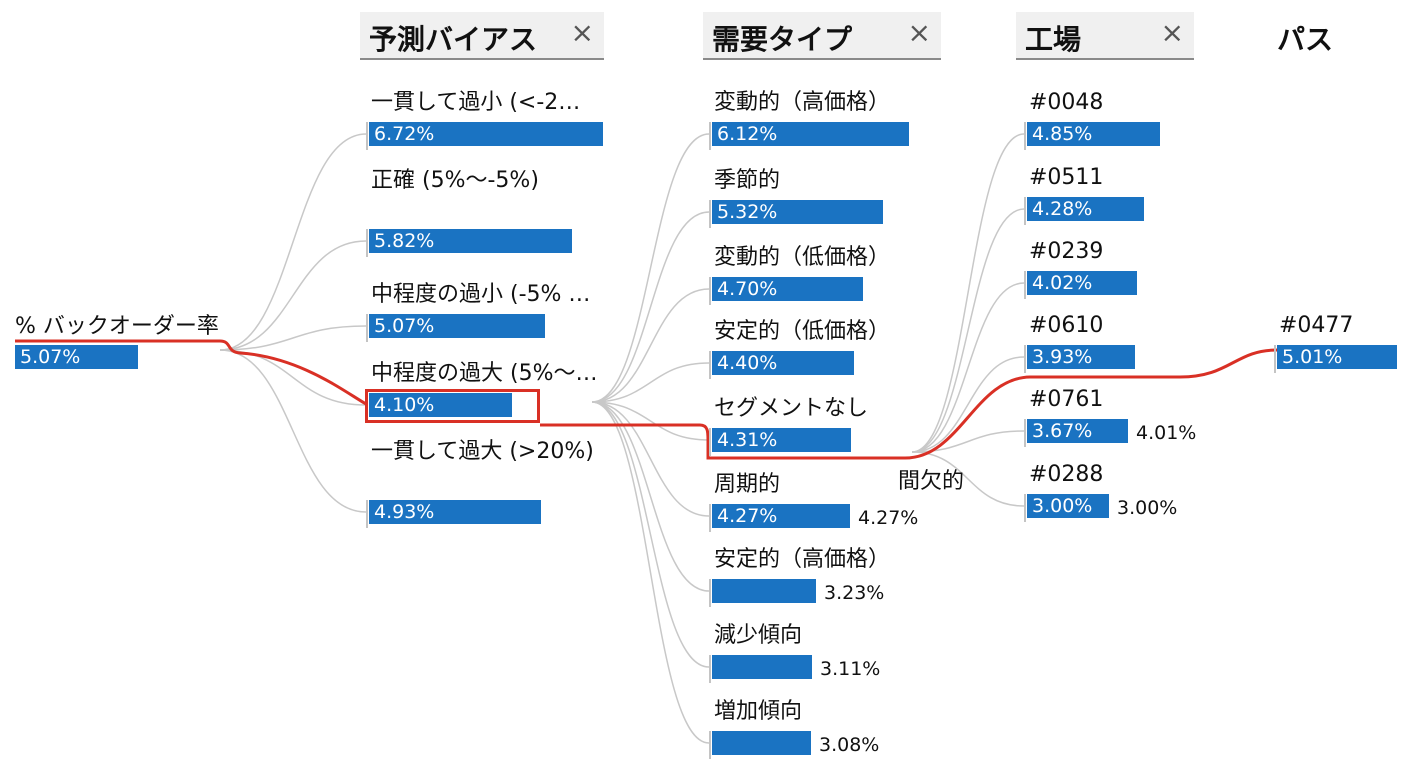  What do you see at coordinates (849, 745) in the screenshot?
I see `node-outside-value: 3.08%` at bounding box center [849, 745].